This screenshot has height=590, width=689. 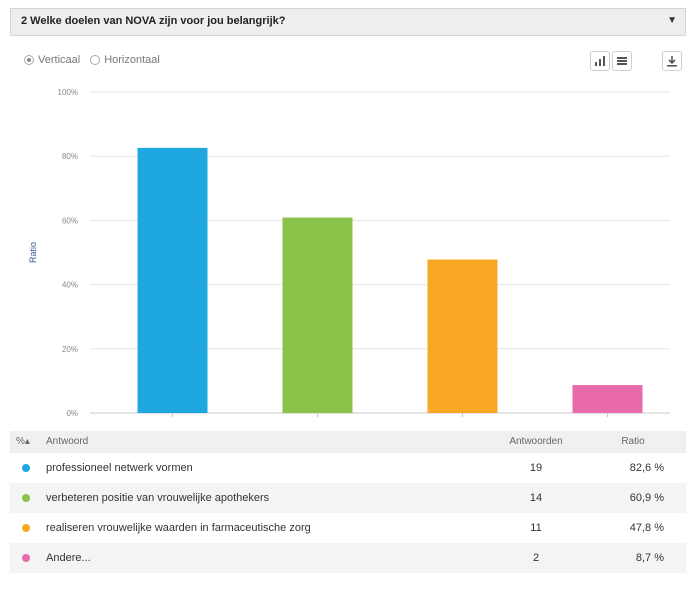 I want to click on orientation-toggle: Verticaal Horizontaal, so click(x=92, y=60).